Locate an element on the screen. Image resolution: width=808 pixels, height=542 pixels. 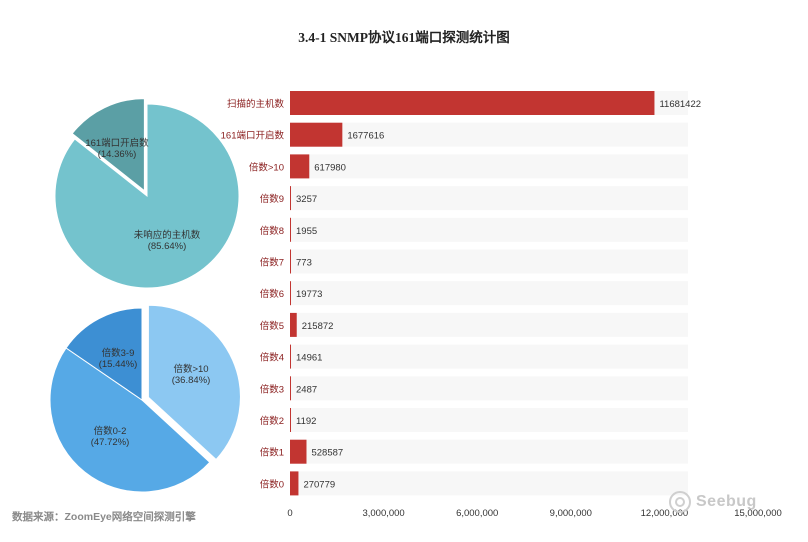
x-tick-label: 3,000,000 is located at coordinates (383, 513).